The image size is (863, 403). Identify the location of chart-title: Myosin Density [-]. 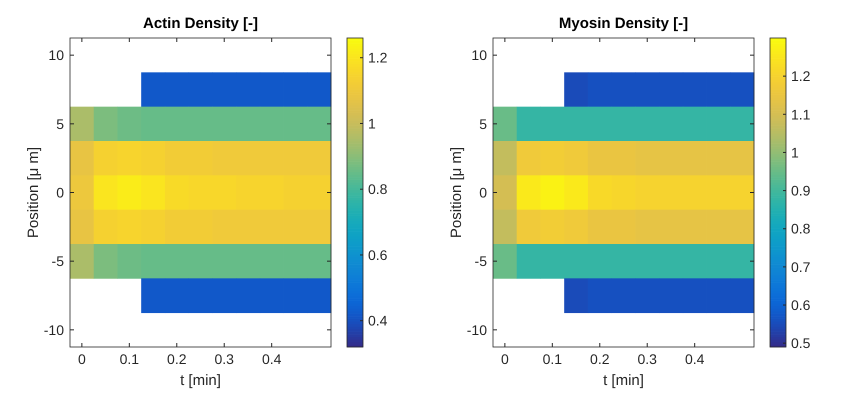
(623, 23).